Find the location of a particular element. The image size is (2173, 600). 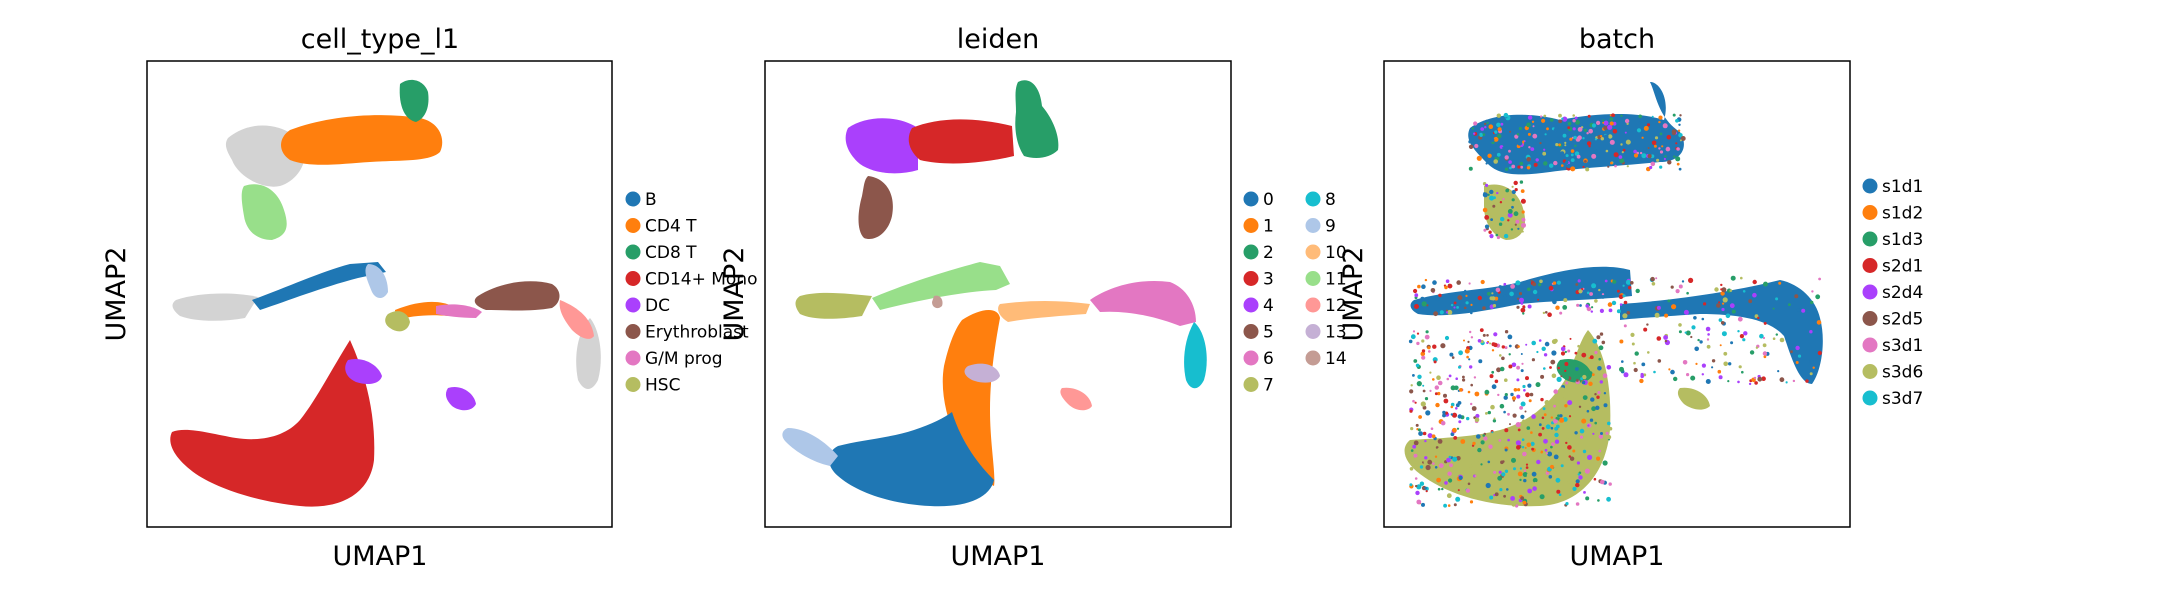

legend-marker is located at coordinates (1870, 345).